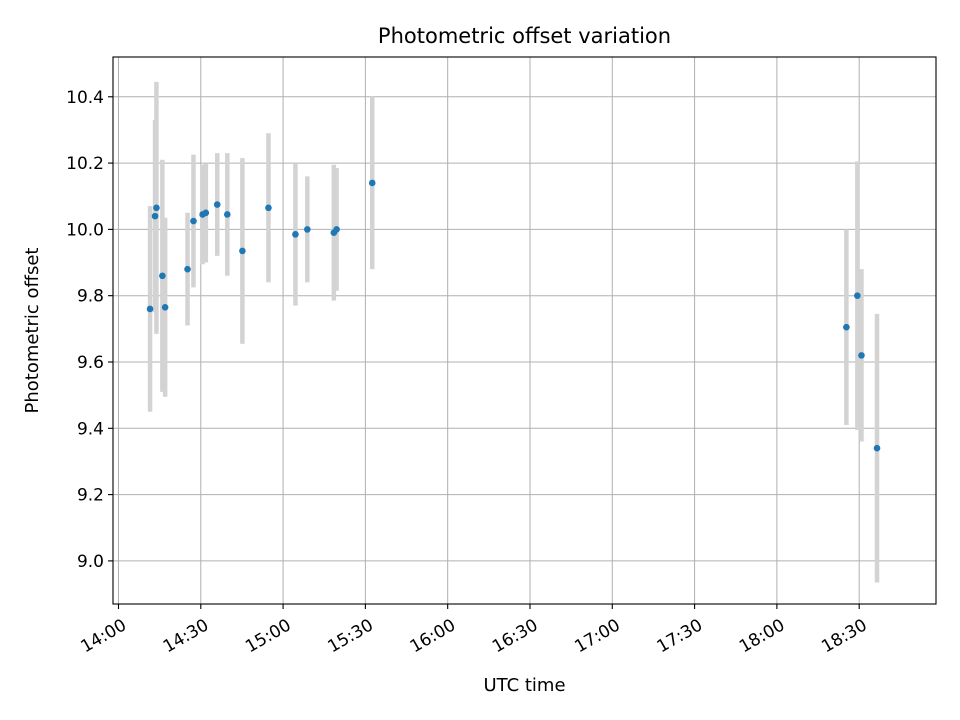  What do you see at coordinates (85, 164) in the screenshot?
I see `y-tick-label: 10.2` at bounding box center [85, 164].